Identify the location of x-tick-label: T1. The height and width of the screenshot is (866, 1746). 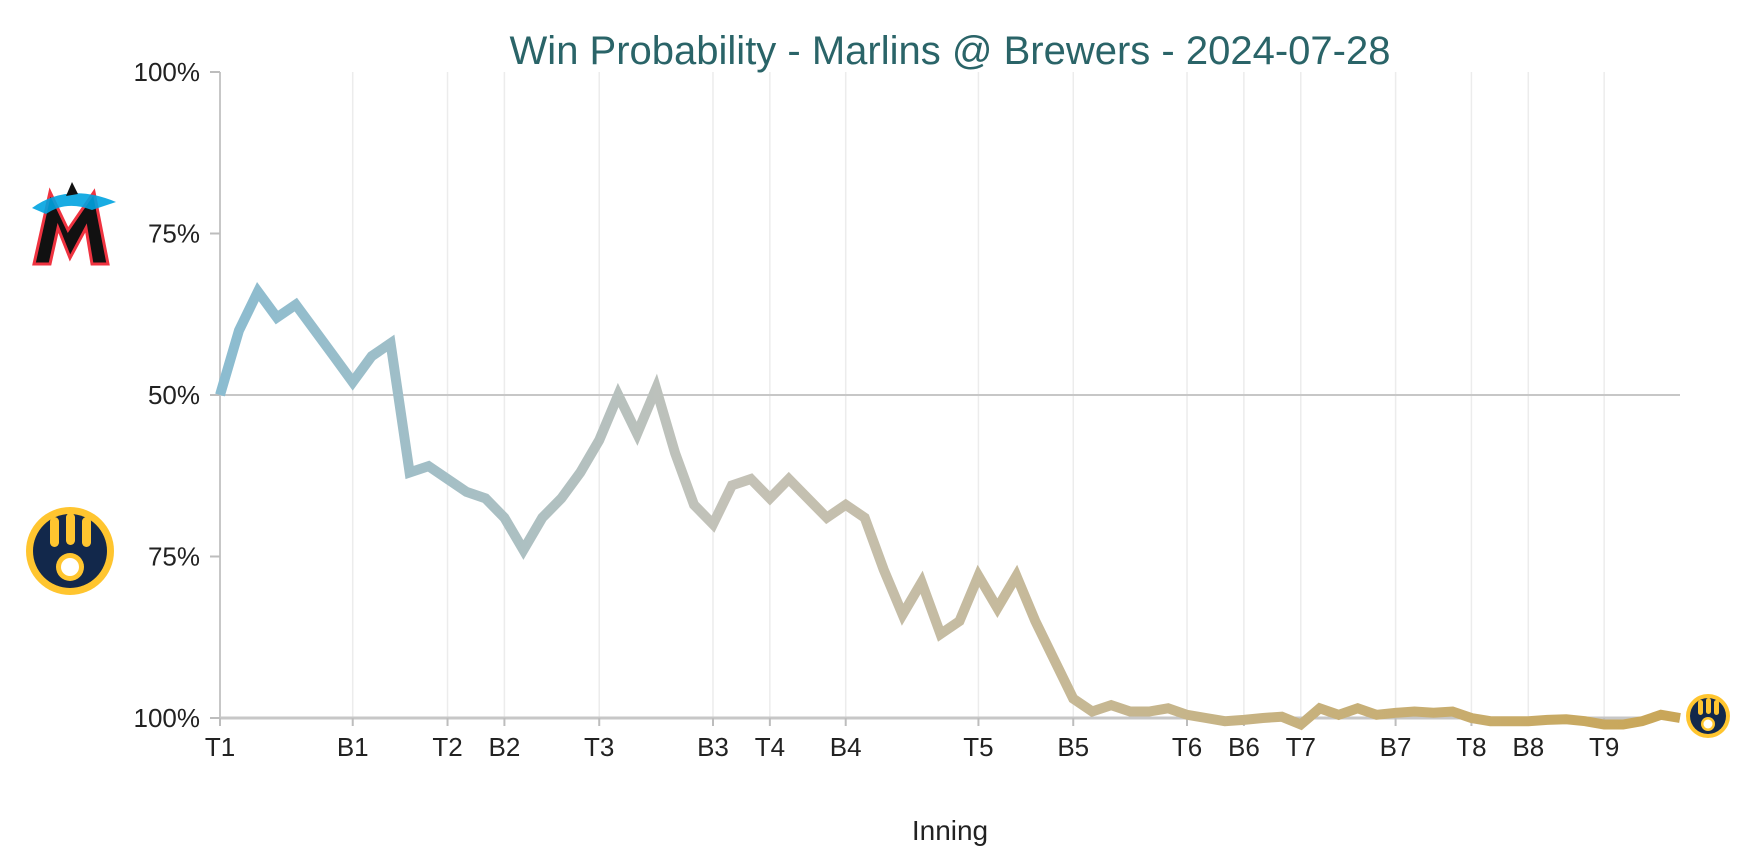
(220, 747).